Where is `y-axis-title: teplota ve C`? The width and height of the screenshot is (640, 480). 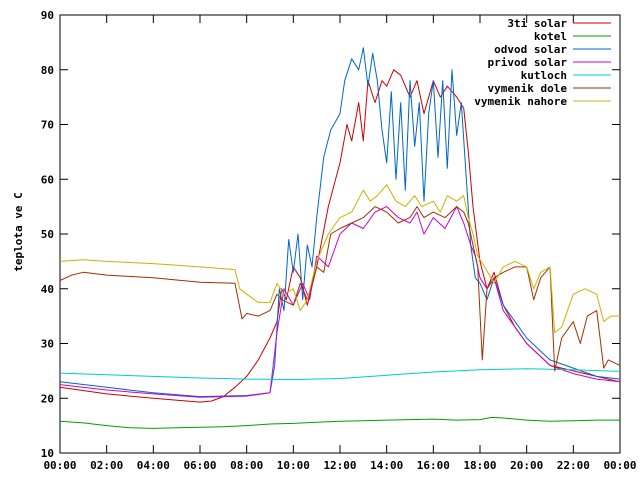
y-axis-title: teplota ve C is located at coordinates (18, 231).